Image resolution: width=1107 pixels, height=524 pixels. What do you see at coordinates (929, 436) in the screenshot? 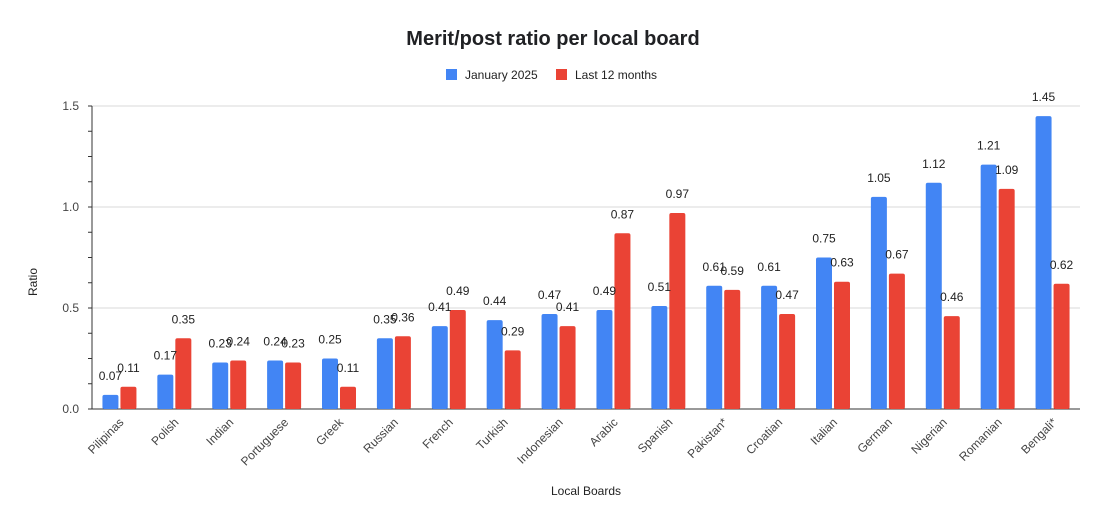
I see `x-tick-label: Nigerian` at bounding box center [929, 436].